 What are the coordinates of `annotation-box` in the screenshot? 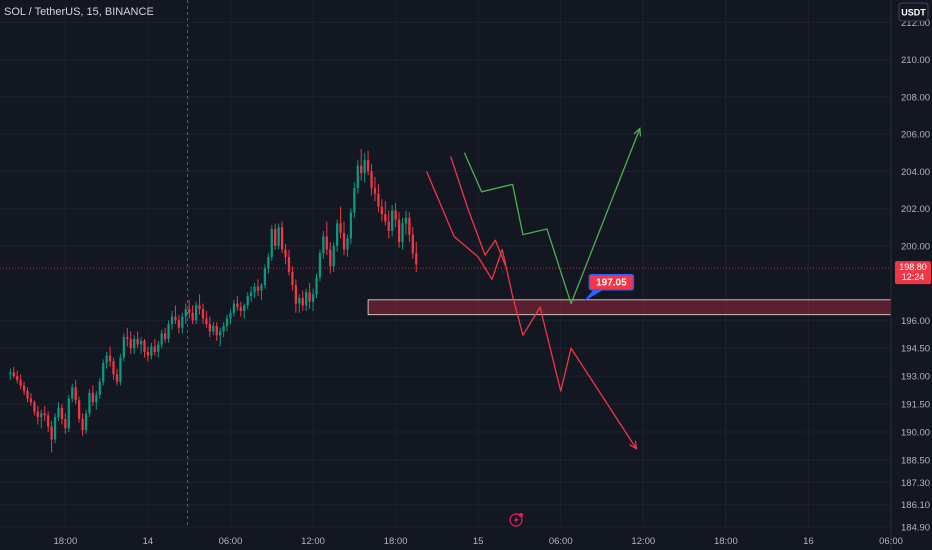 It's located at (611, 282).